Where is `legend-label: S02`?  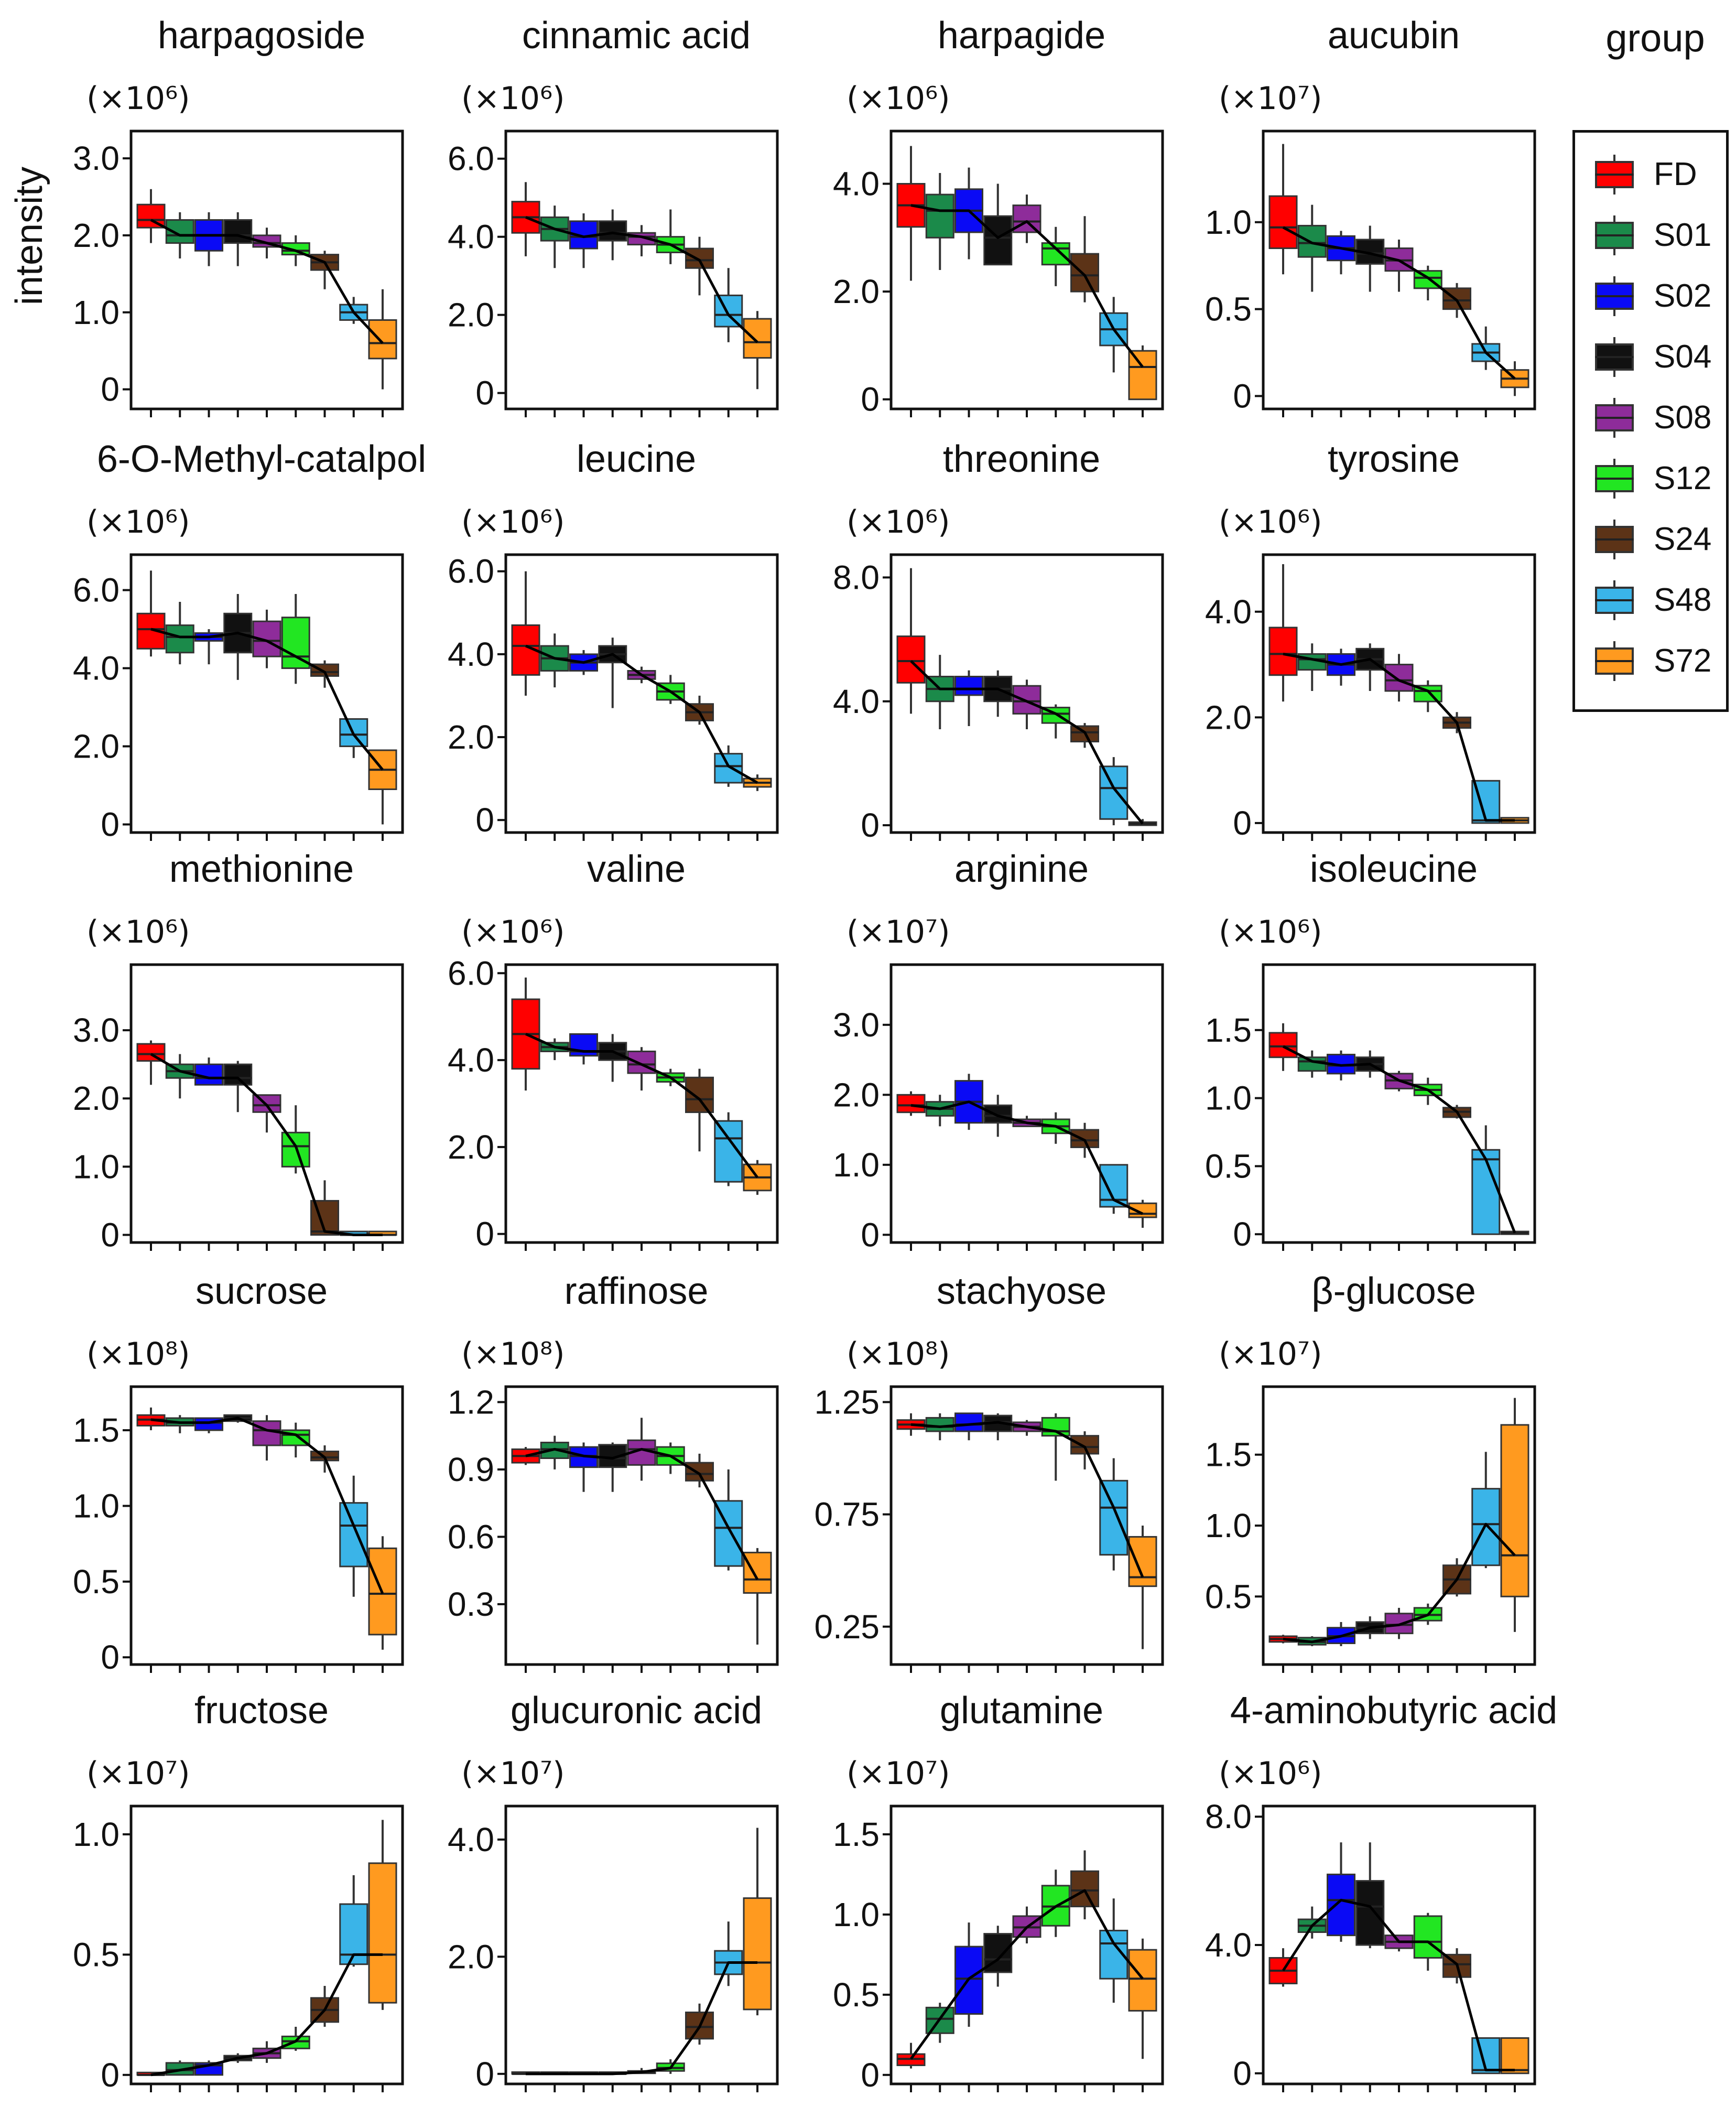
legend-label: S02 is located at coordinates (1683, 296).